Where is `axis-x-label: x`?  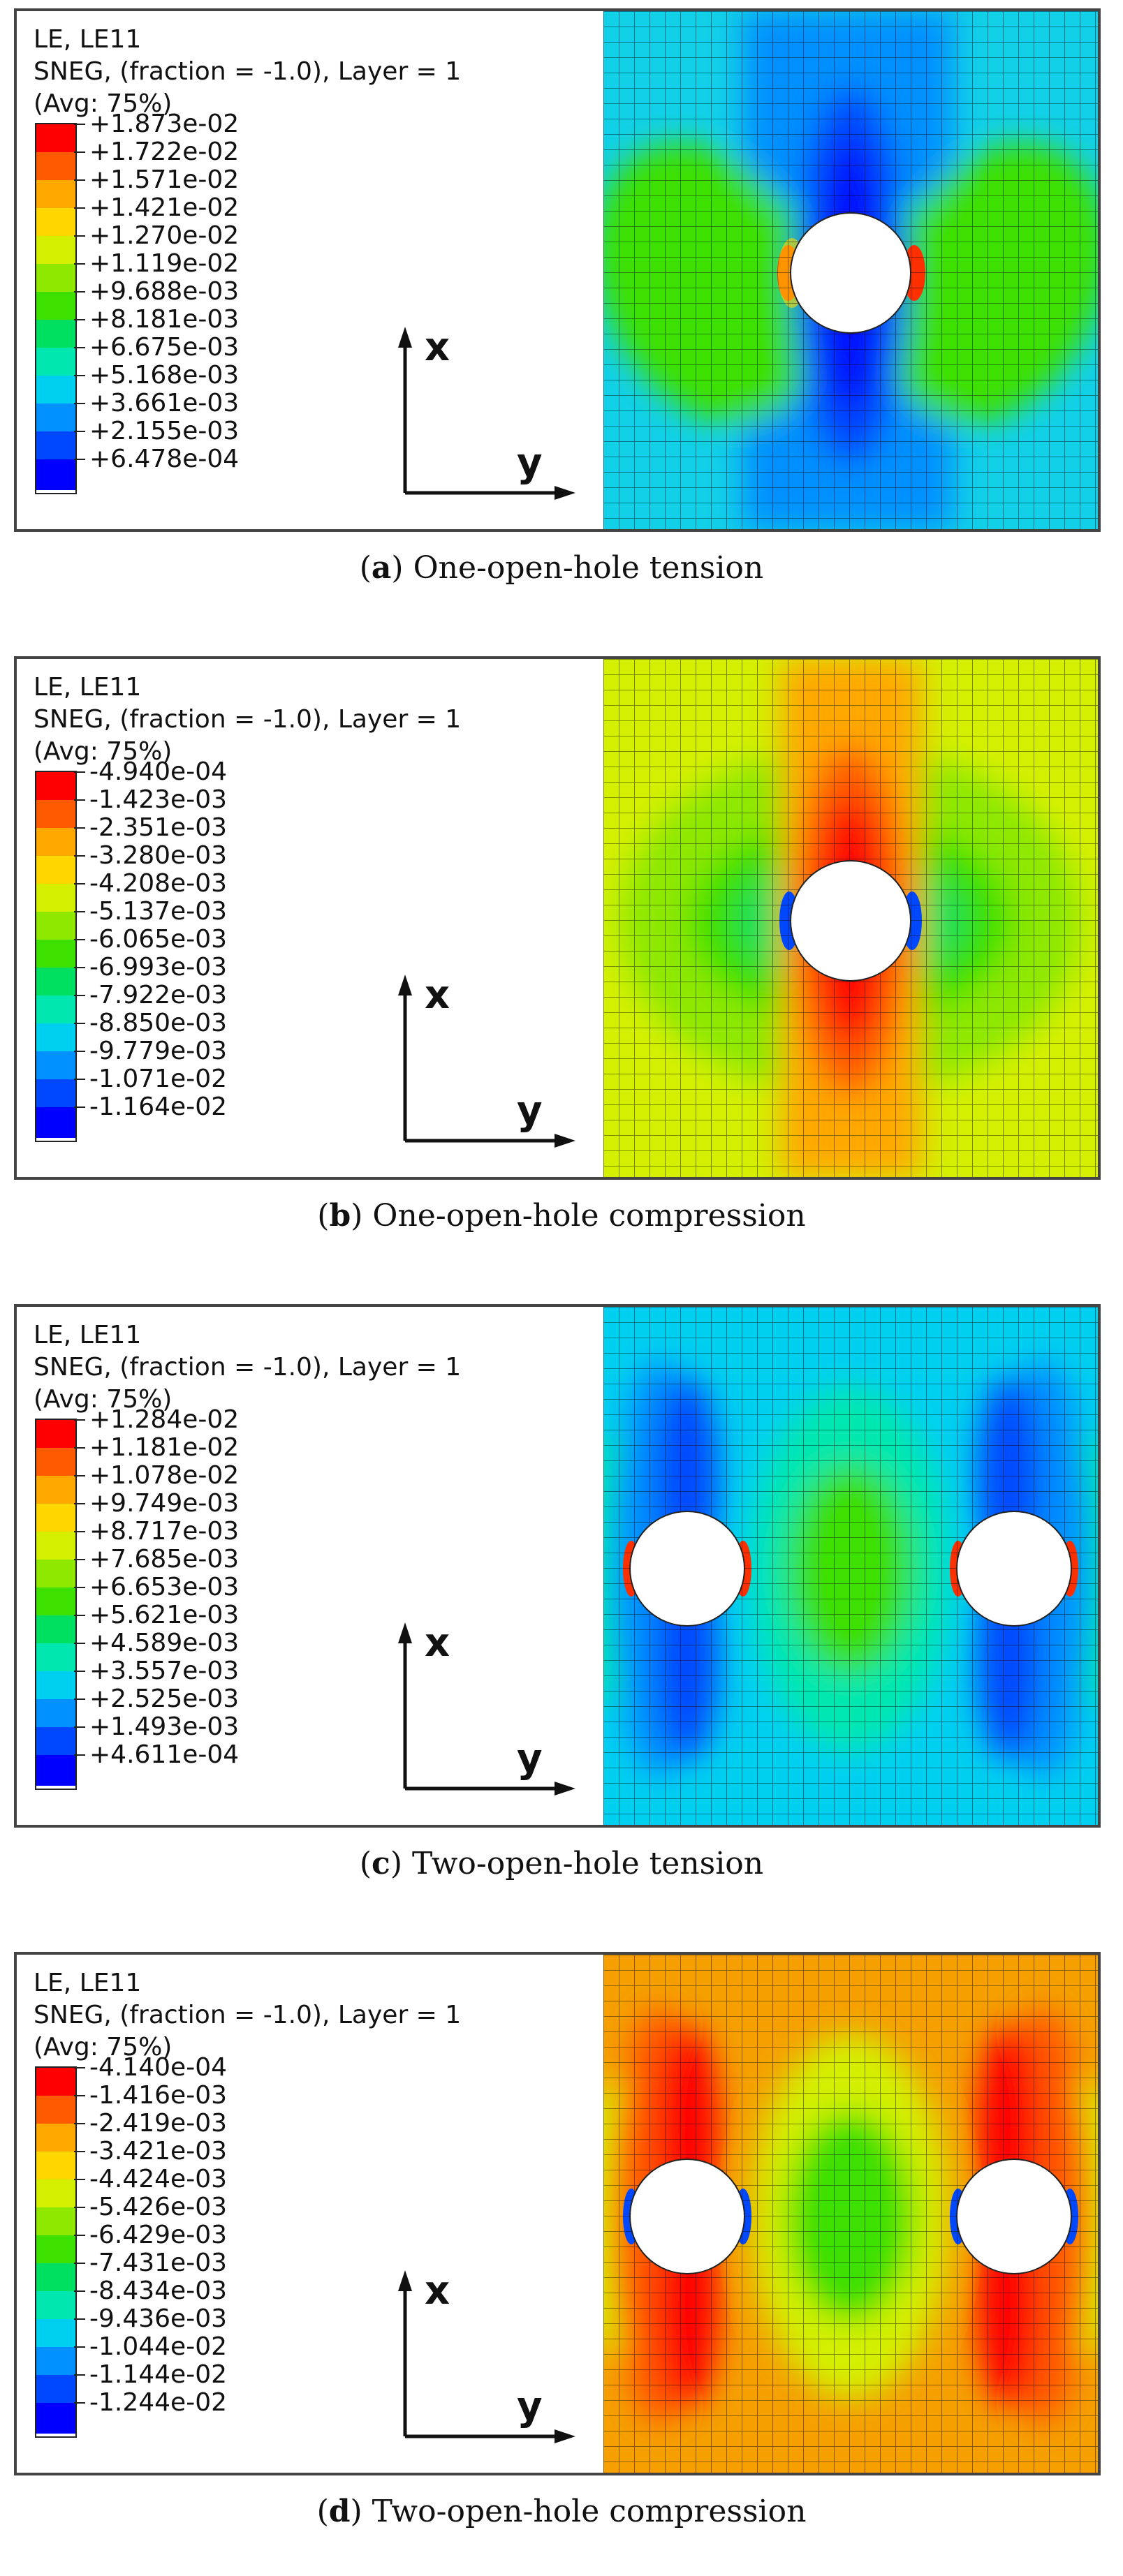
axis-x-label: x is located at coordinates (437, 995).